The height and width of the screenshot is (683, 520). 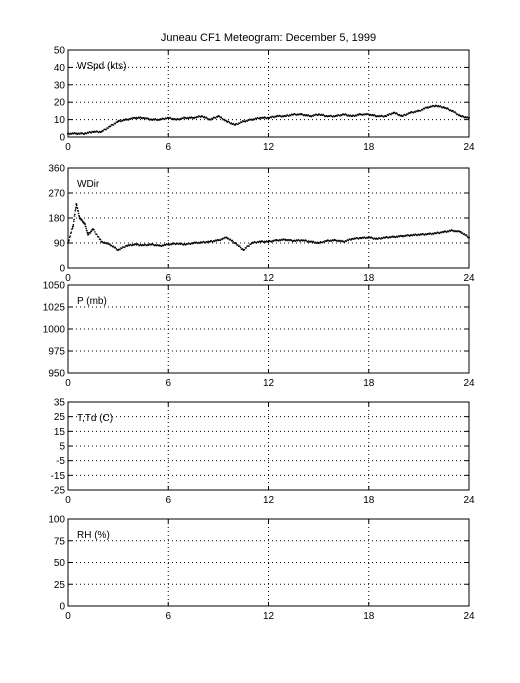 I want to click on y-tick-label: 10, so click(x=60, y=120).